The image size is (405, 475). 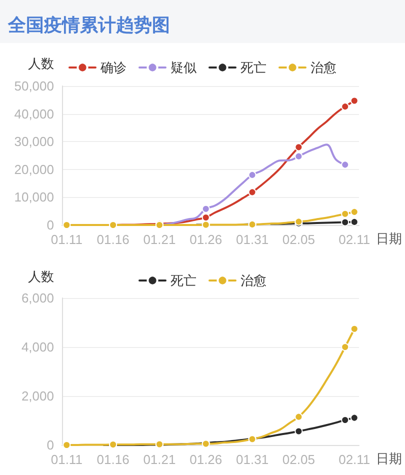 I want to click on y-tick-label: 30,000, so click(x=34, y=142).